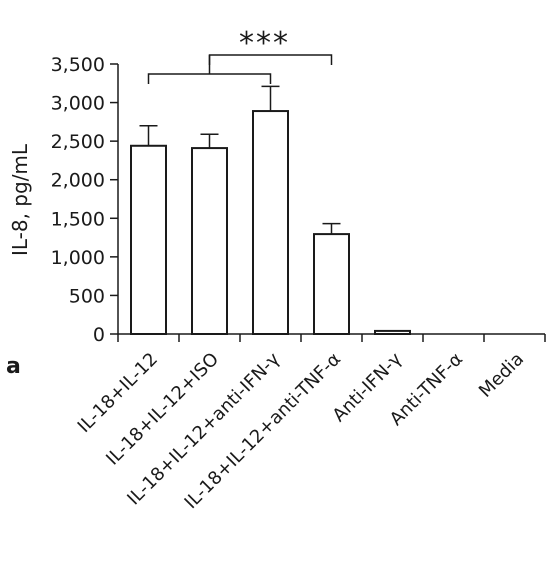 Image resolution: width=555 pixels, height=563 pixels. I want to click on y-axis: 0 500 1,000 1,500 2,000 2,500 3,000 3,500, so click(85, 200).